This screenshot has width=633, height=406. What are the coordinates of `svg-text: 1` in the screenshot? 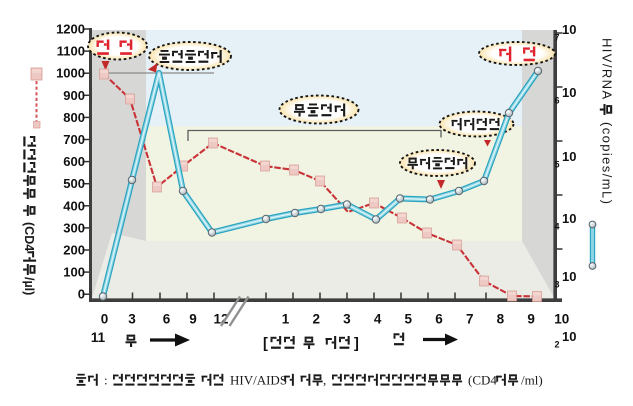 It's located at (286, 319).